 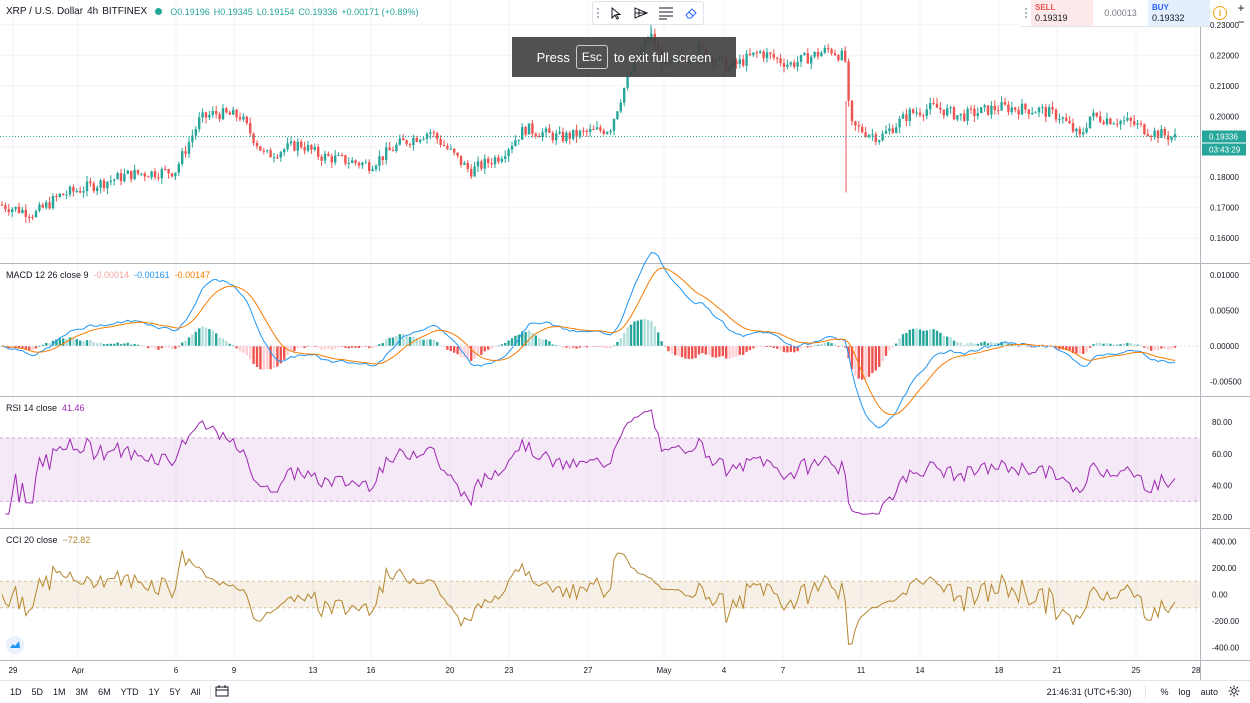 What do you see at coordinates (93, 11) in the screenshot?
I see `interval: 4h` at bounding box center [93, 11].